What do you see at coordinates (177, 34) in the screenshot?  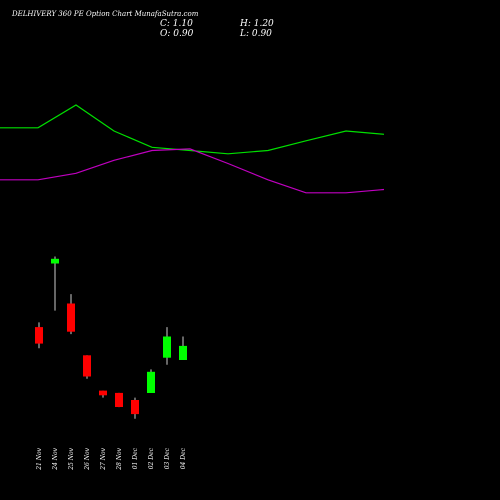 I see `open-value: O: 0.90` at bounding box center [177, 34].